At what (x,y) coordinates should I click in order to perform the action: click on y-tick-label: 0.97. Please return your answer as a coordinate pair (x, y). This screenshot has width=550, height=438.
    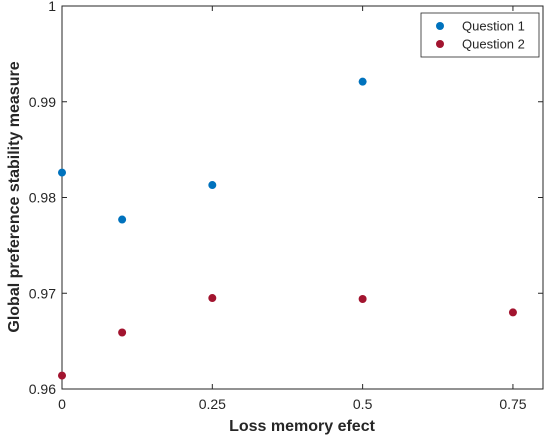
    Looking at the image, I should click on (42, 293).